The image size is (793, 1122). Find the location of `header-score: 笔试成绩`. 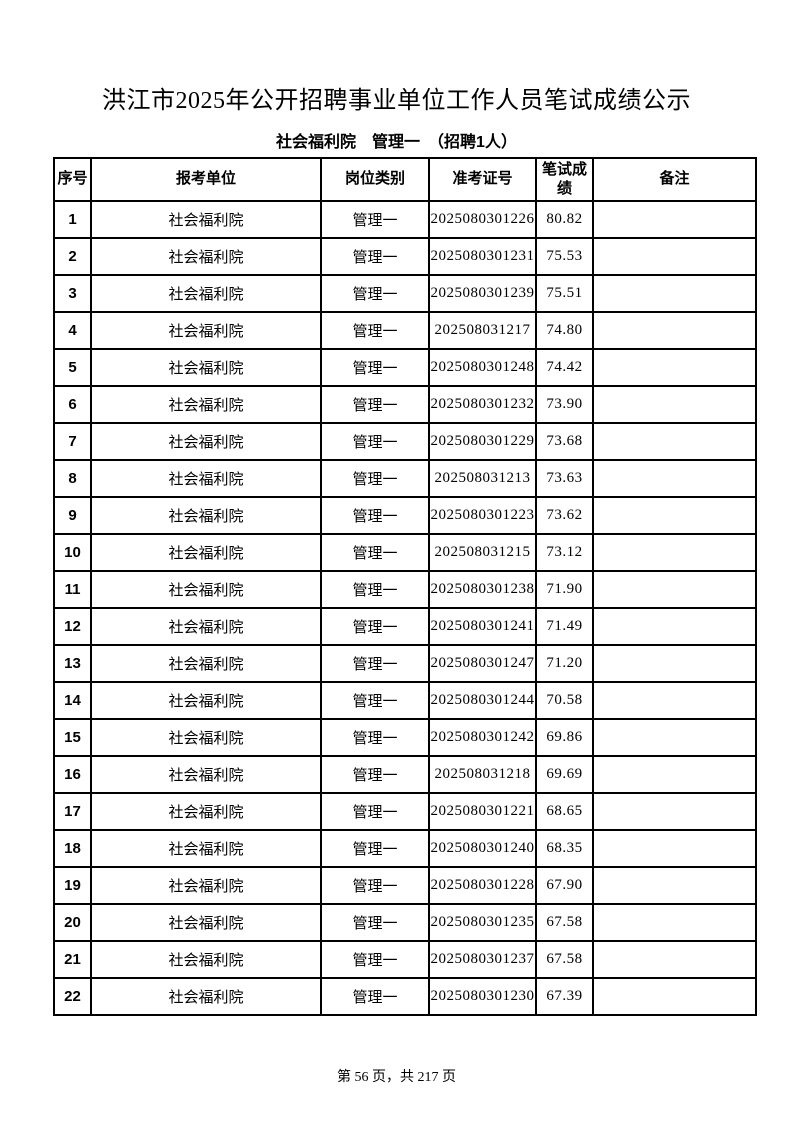

header-score: 笔试成绩 is located at coordinates (564, 179).